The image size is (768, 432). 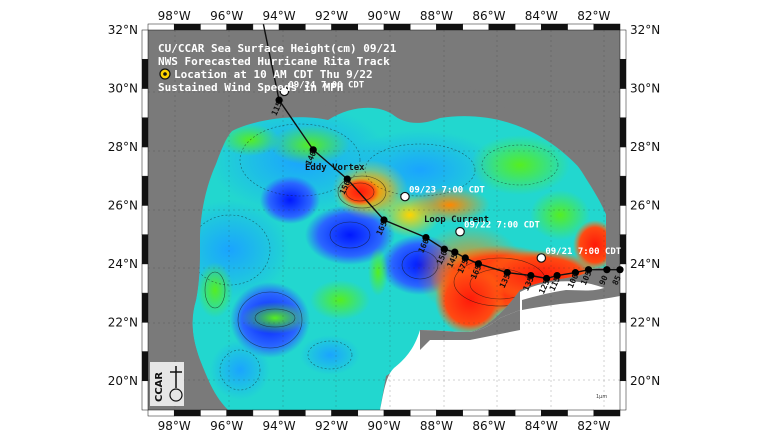 What do you see at coordinates (226, 16) in the screenshot?
I see `lon-label-top: 96°W` at bounding box center [226, 16].